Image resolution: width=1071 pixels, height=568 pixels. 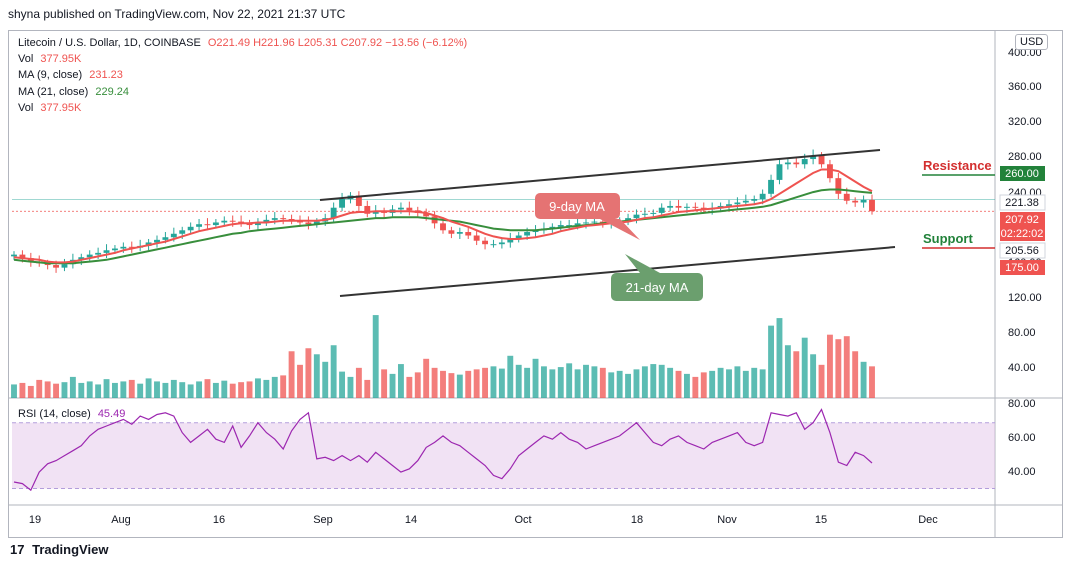 I want to click on currency-button: USD, so click(x=1032, y=42).